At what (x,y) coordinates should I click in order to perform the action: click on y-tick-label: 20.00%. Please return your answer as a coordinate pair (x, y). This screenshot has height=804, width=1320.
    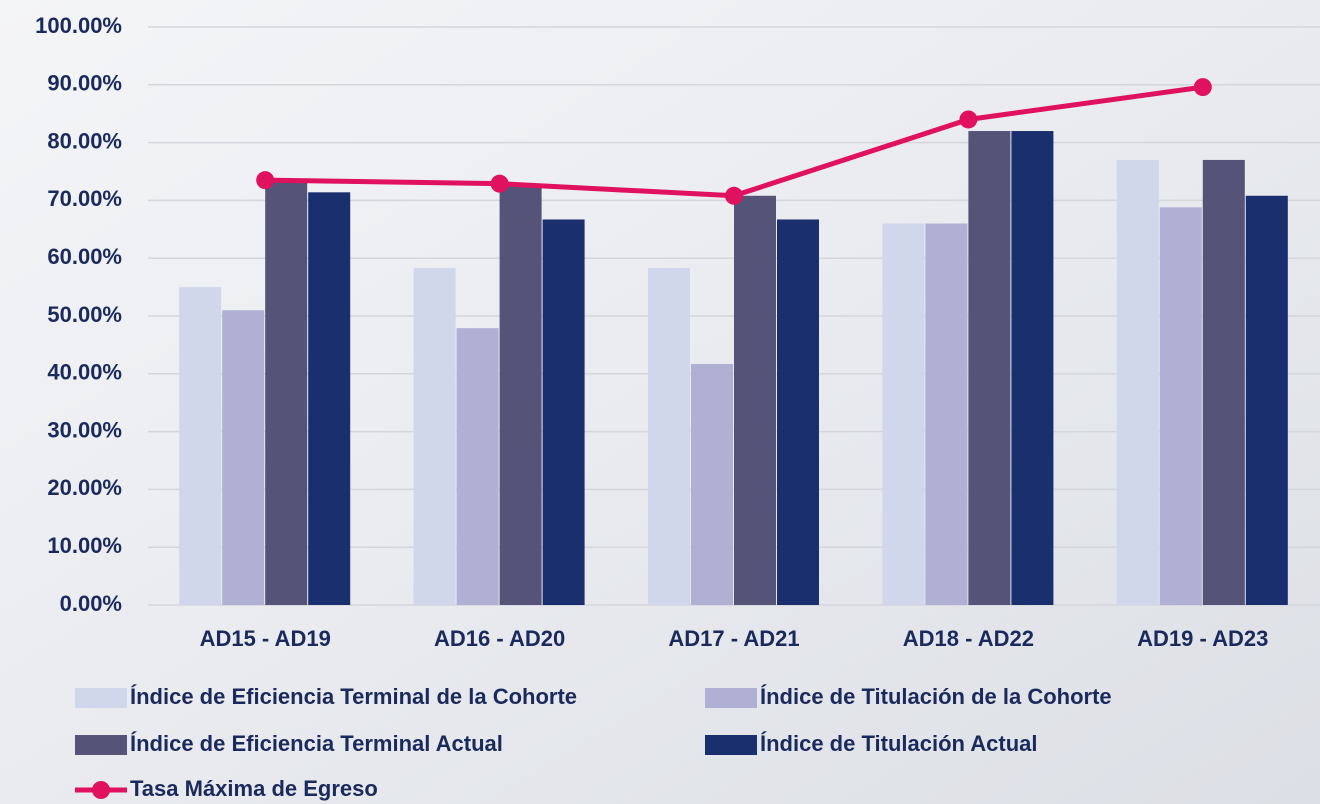
    Looking at the image, I should click on (84, 487).